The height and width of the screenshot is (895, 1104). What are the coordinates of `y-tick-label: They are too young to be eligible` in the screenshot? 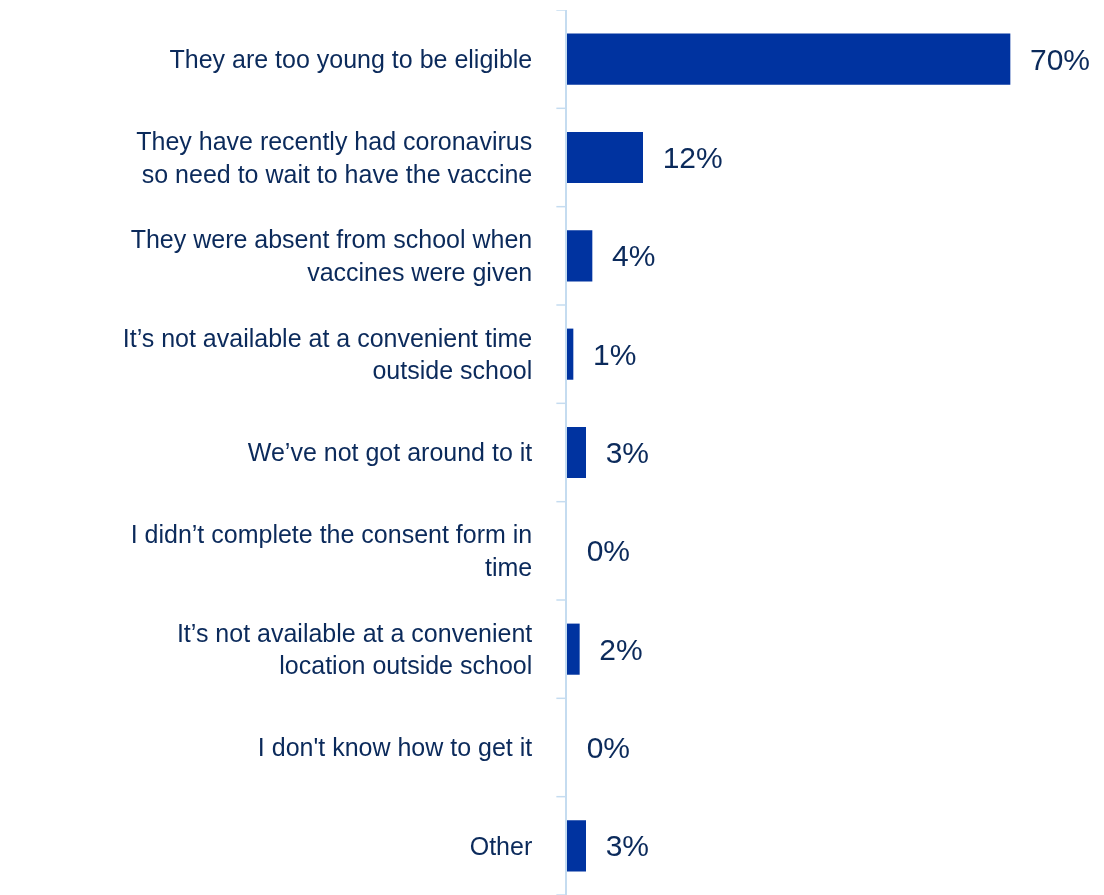 It's located at (351, 58).